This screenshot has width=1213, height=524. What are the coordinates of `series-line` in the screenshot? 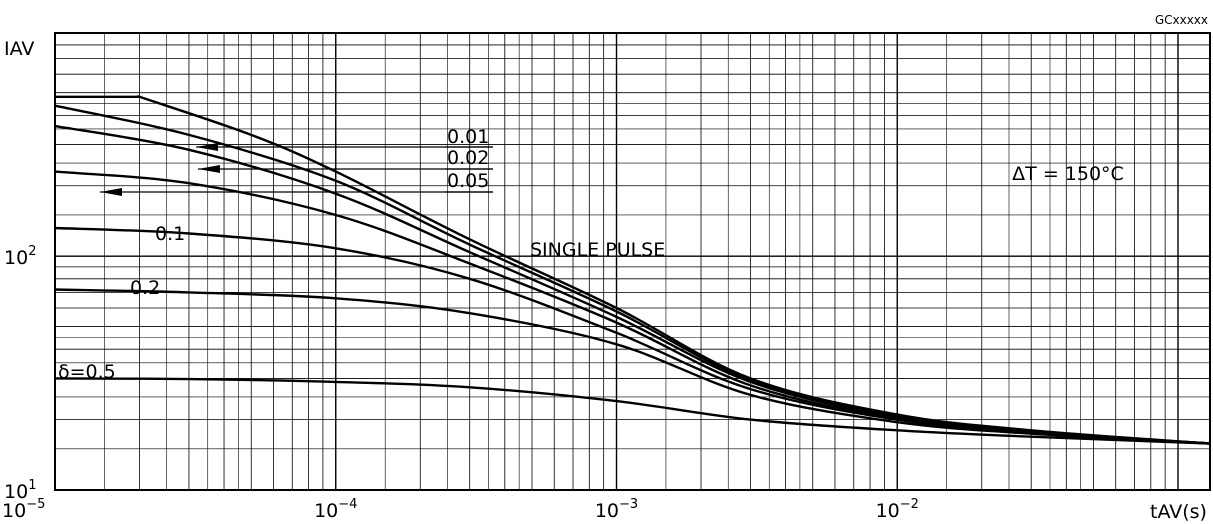 It's located at (632, 411).